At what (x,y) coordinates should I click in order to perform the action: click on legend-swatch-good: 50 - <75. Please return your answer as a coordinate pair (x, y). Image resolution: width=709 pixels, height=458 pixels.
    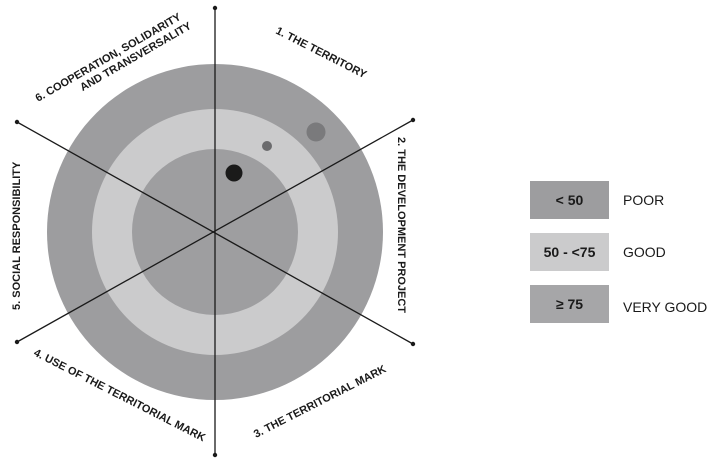
    Looking at the image, I should click on (569, 252).